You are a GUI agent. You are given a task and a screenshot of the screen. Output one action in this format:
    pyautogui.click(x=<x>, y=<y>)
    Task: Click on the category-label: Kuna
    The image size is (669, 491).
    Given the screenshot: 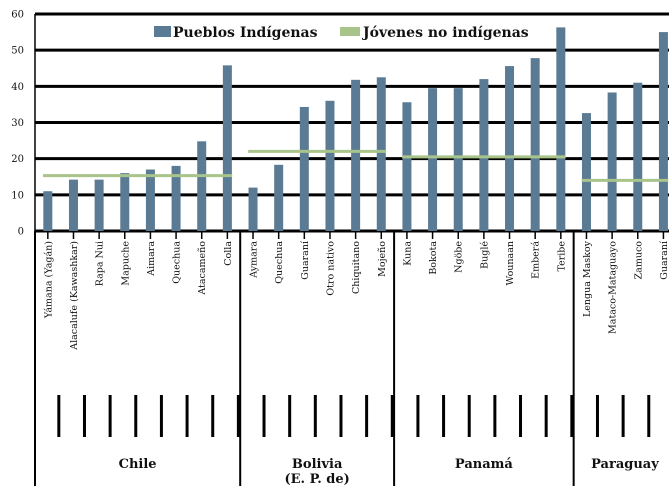 What is the action you would take?
    pyautogui.click(x=407, y=253)
    